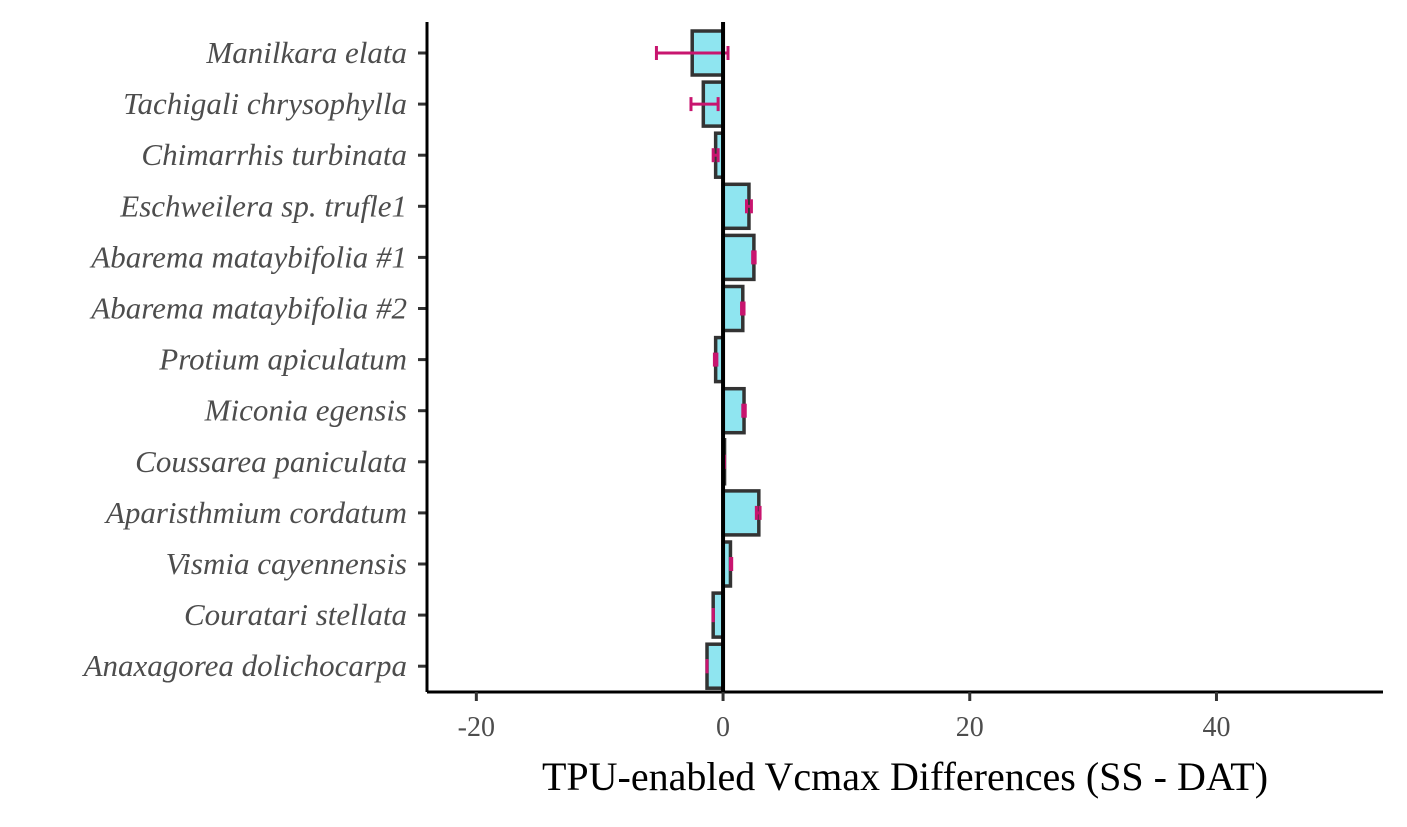  I want to click on category-label: Eschweilera sp. trufle1, so click(263, 205).